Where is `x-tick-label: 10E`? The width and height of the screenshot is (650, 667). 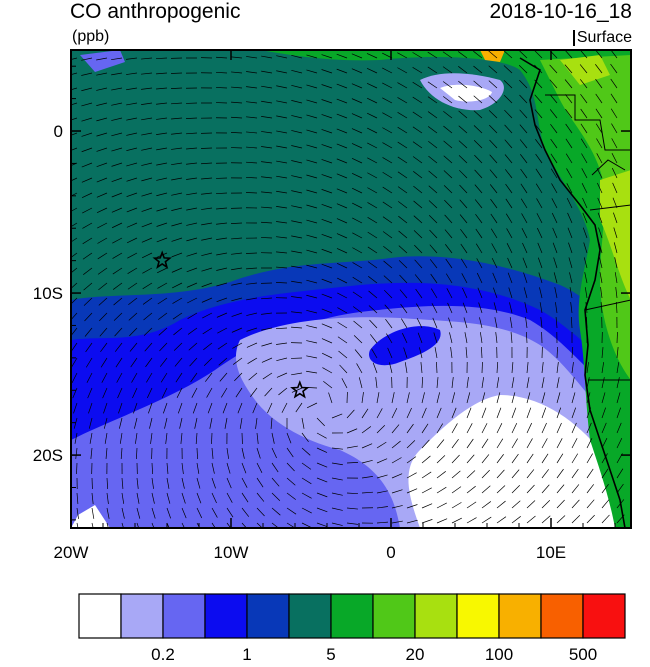 x-tick-label: 10E is located at coordinates (551, 552).